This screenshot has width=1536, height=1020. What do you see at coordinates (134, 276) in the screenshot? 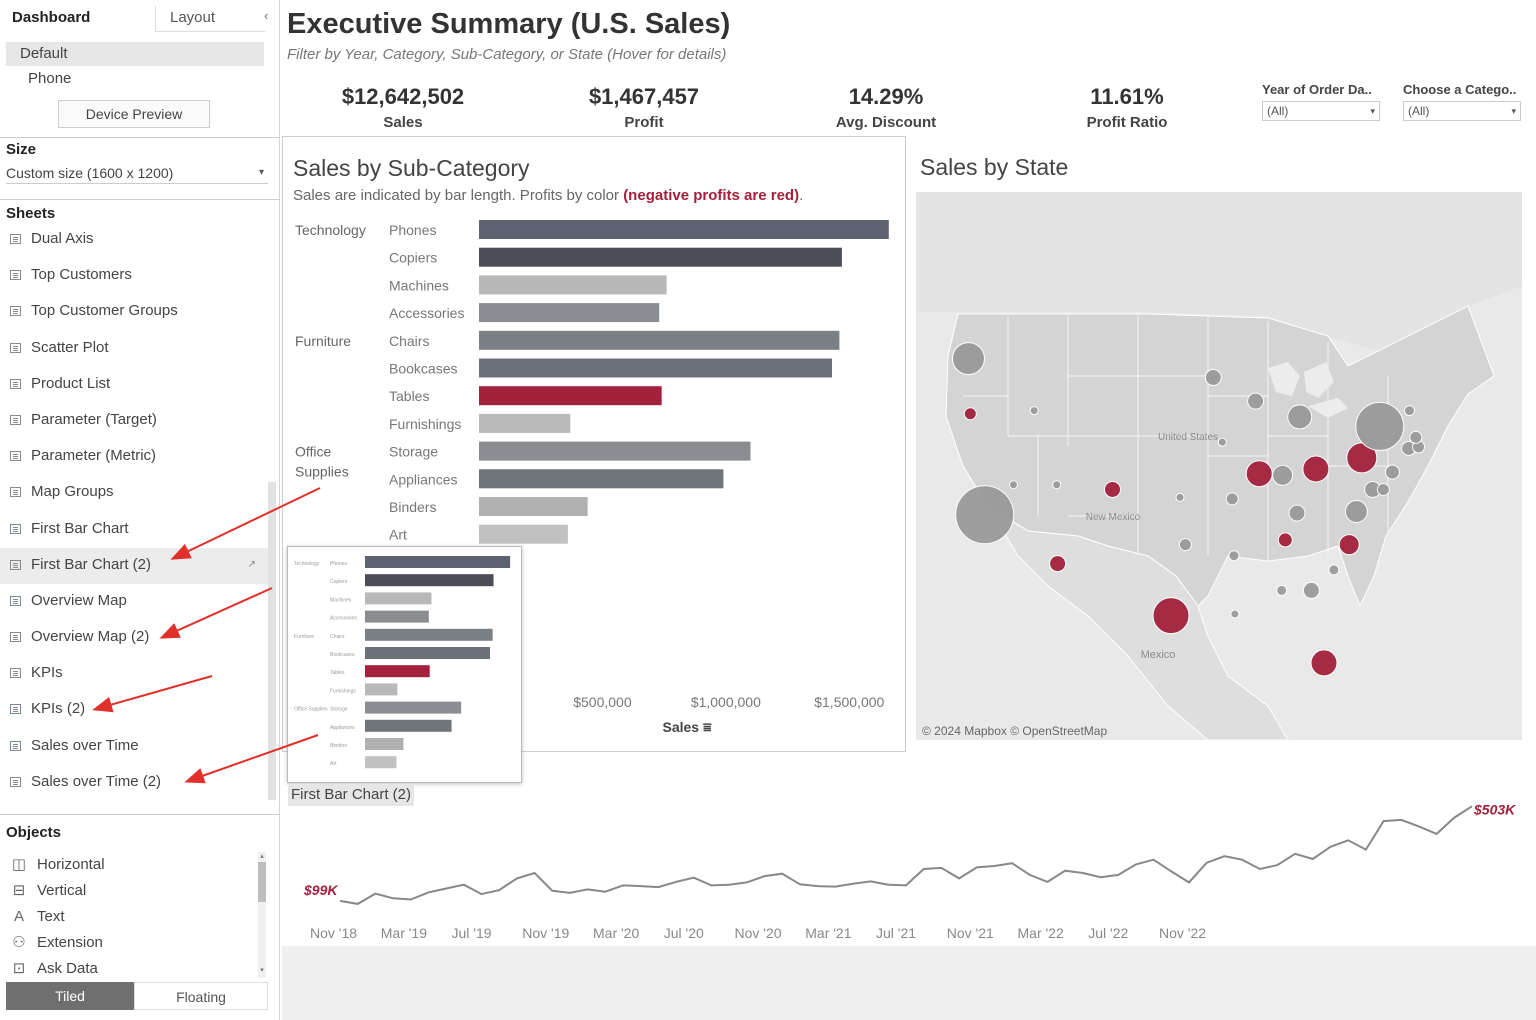
I see `sheet-item: Top Customers` at bounding box center [134, 276].